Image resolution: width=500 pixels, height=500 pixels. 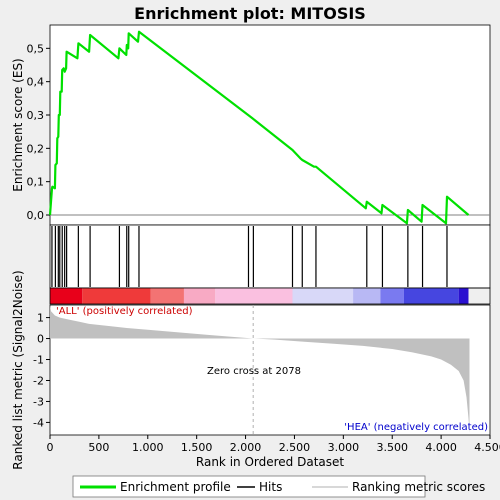 I want to click on metric-y-tick-label: 1, so click(x=40, y=318).